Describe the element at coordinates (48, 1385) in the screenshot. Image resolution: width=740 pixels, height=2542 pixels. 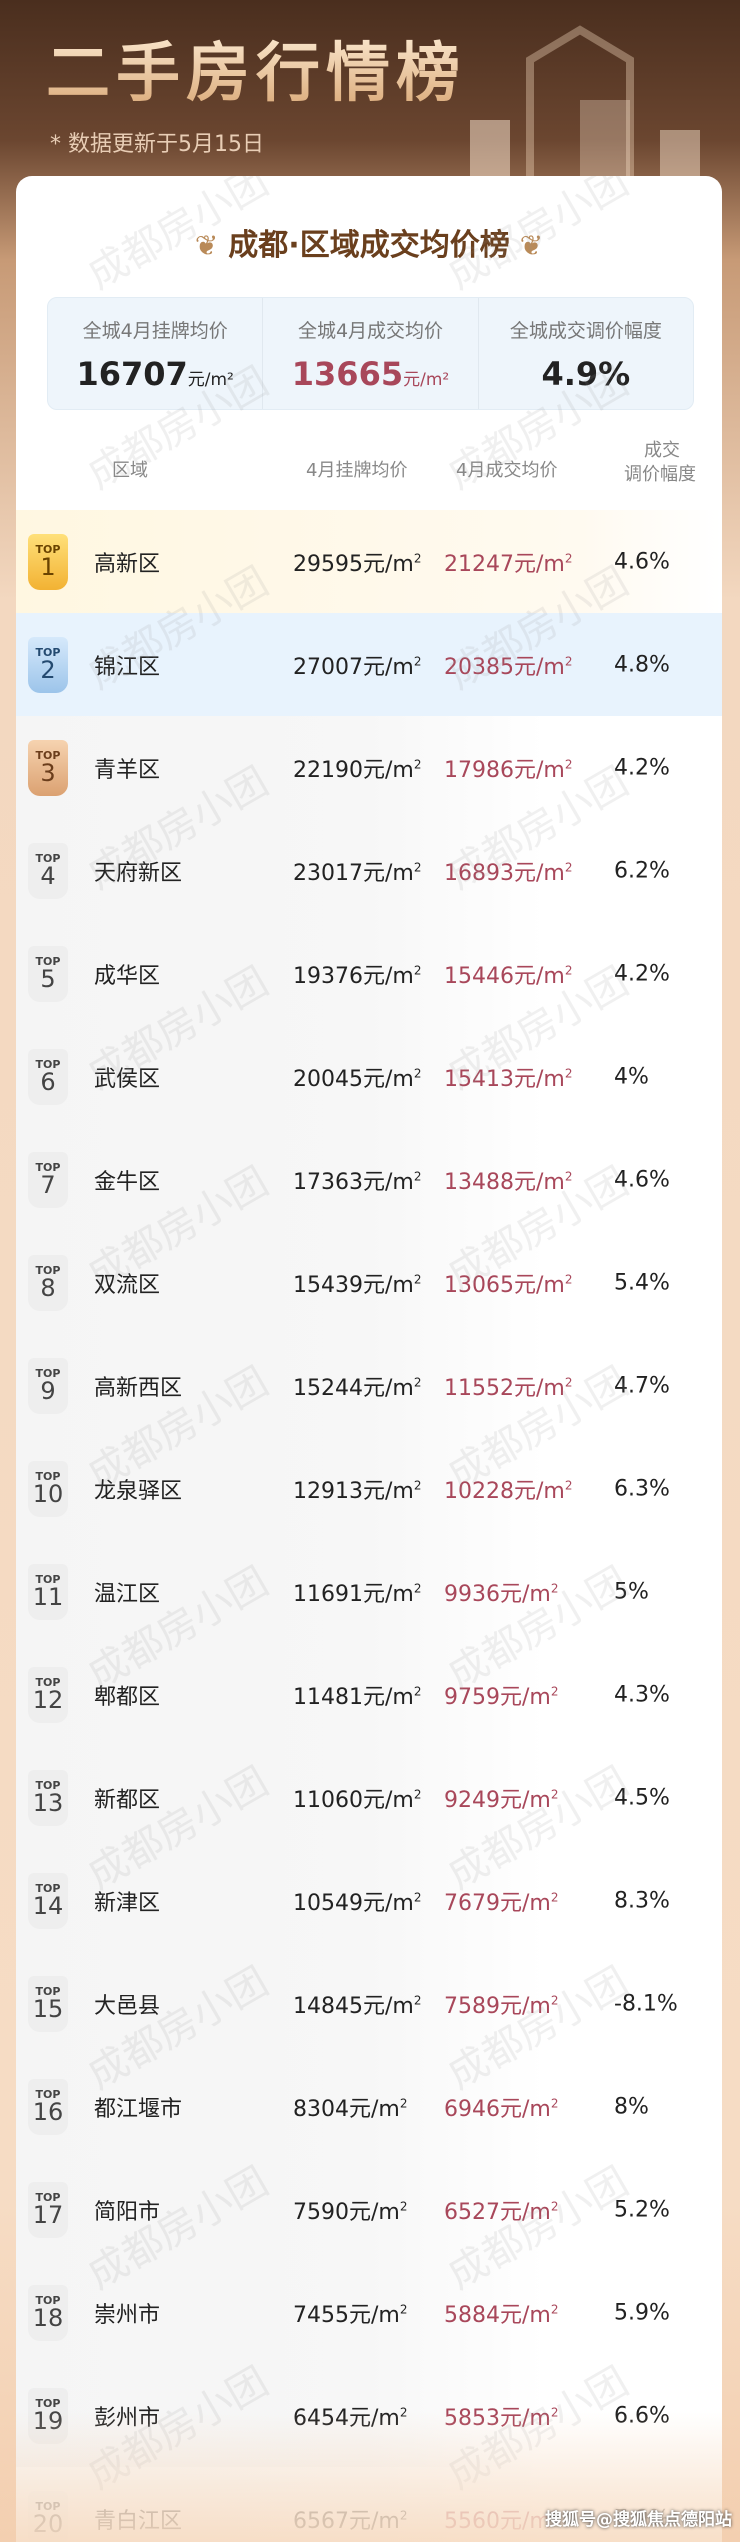
I see `rank-badge: TOP 9` at that location.